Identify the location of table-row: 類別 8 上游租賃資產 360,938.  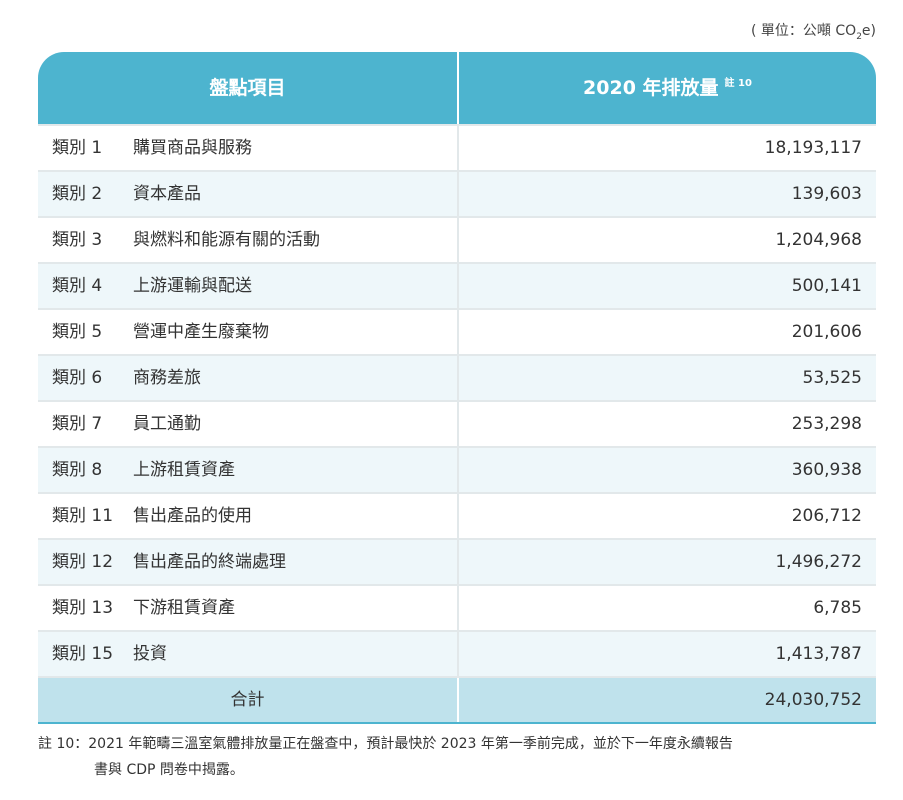
(457, 469).